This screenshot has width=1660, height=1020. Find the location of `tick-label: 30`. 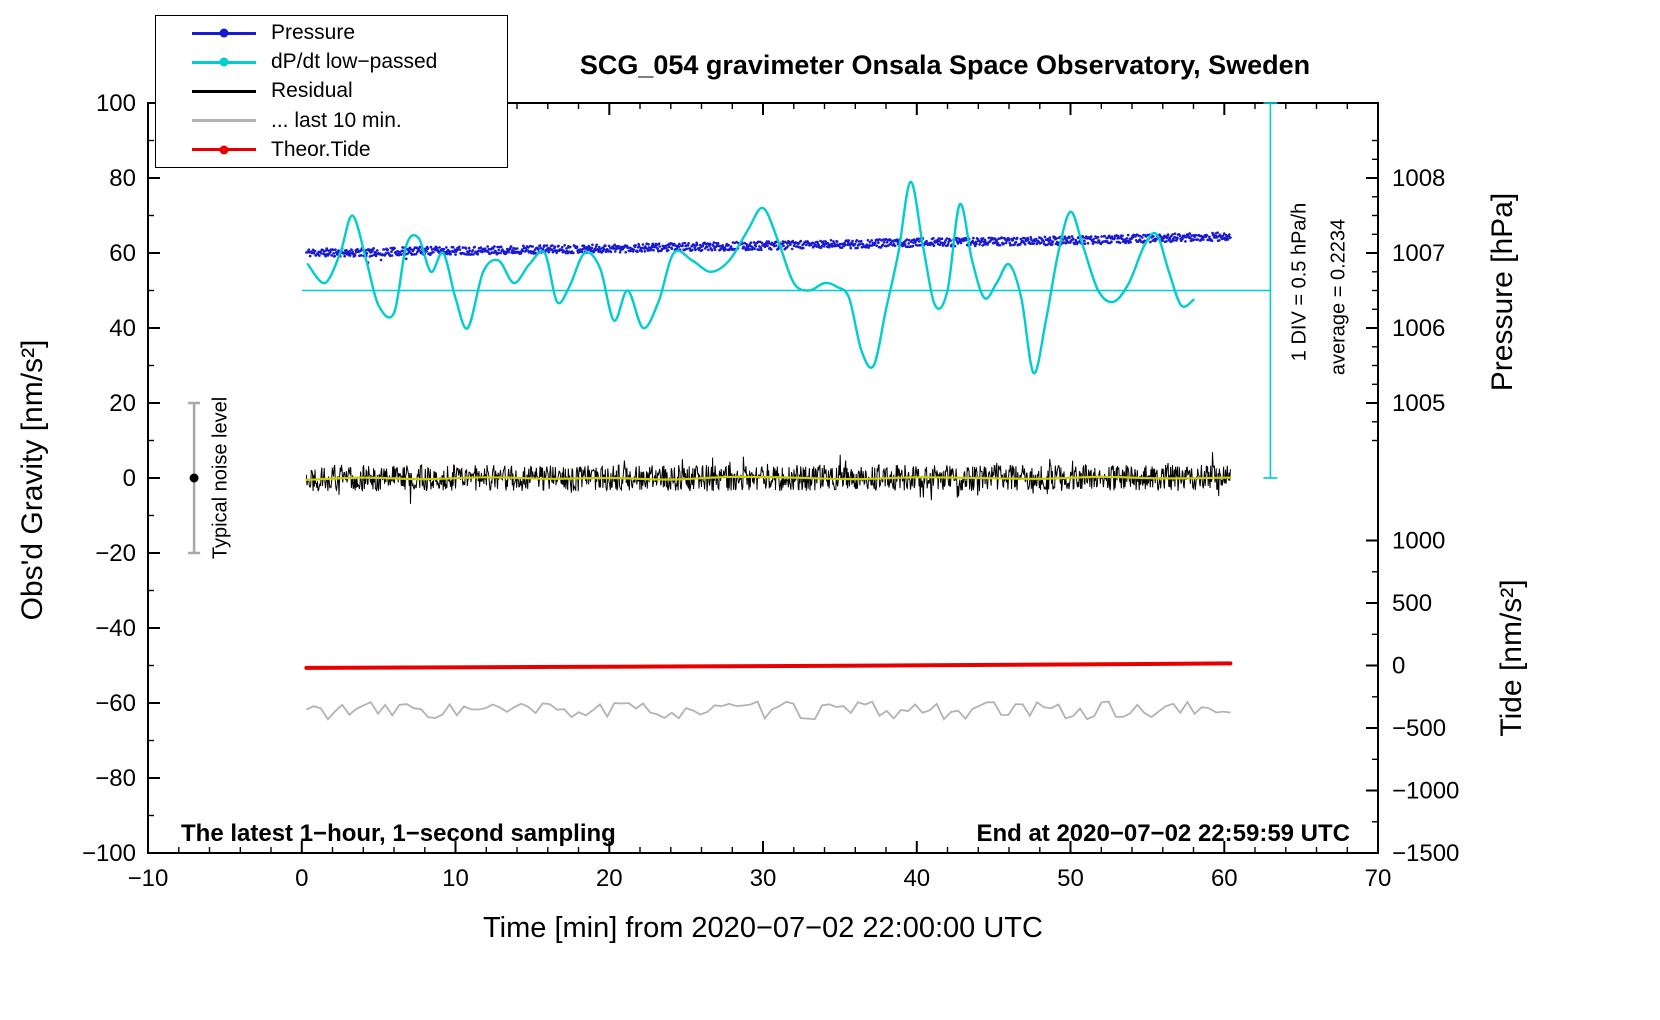

tick-label: 30 is located at coordinates (763, 878).